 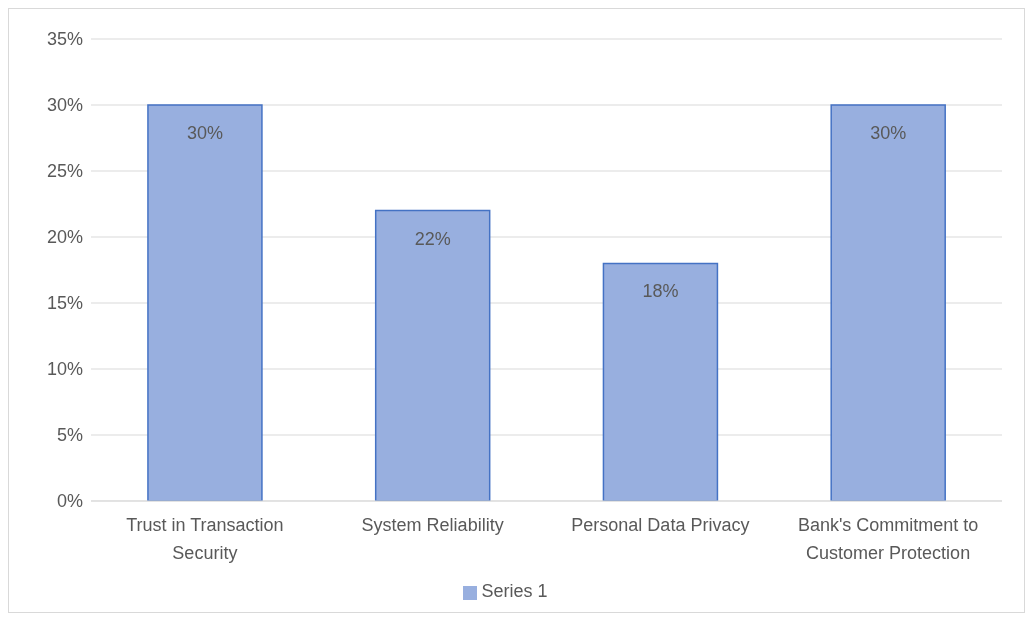 I want to click on y-tick-label: 15%, so click(x=64, y=303).